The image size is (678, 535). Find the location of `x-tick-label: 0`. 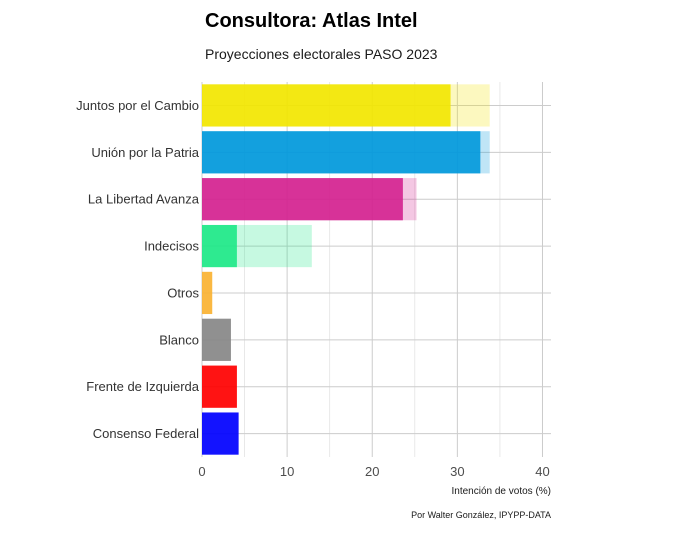

x-tick-label: 0 is located at coordinates (201, 471).